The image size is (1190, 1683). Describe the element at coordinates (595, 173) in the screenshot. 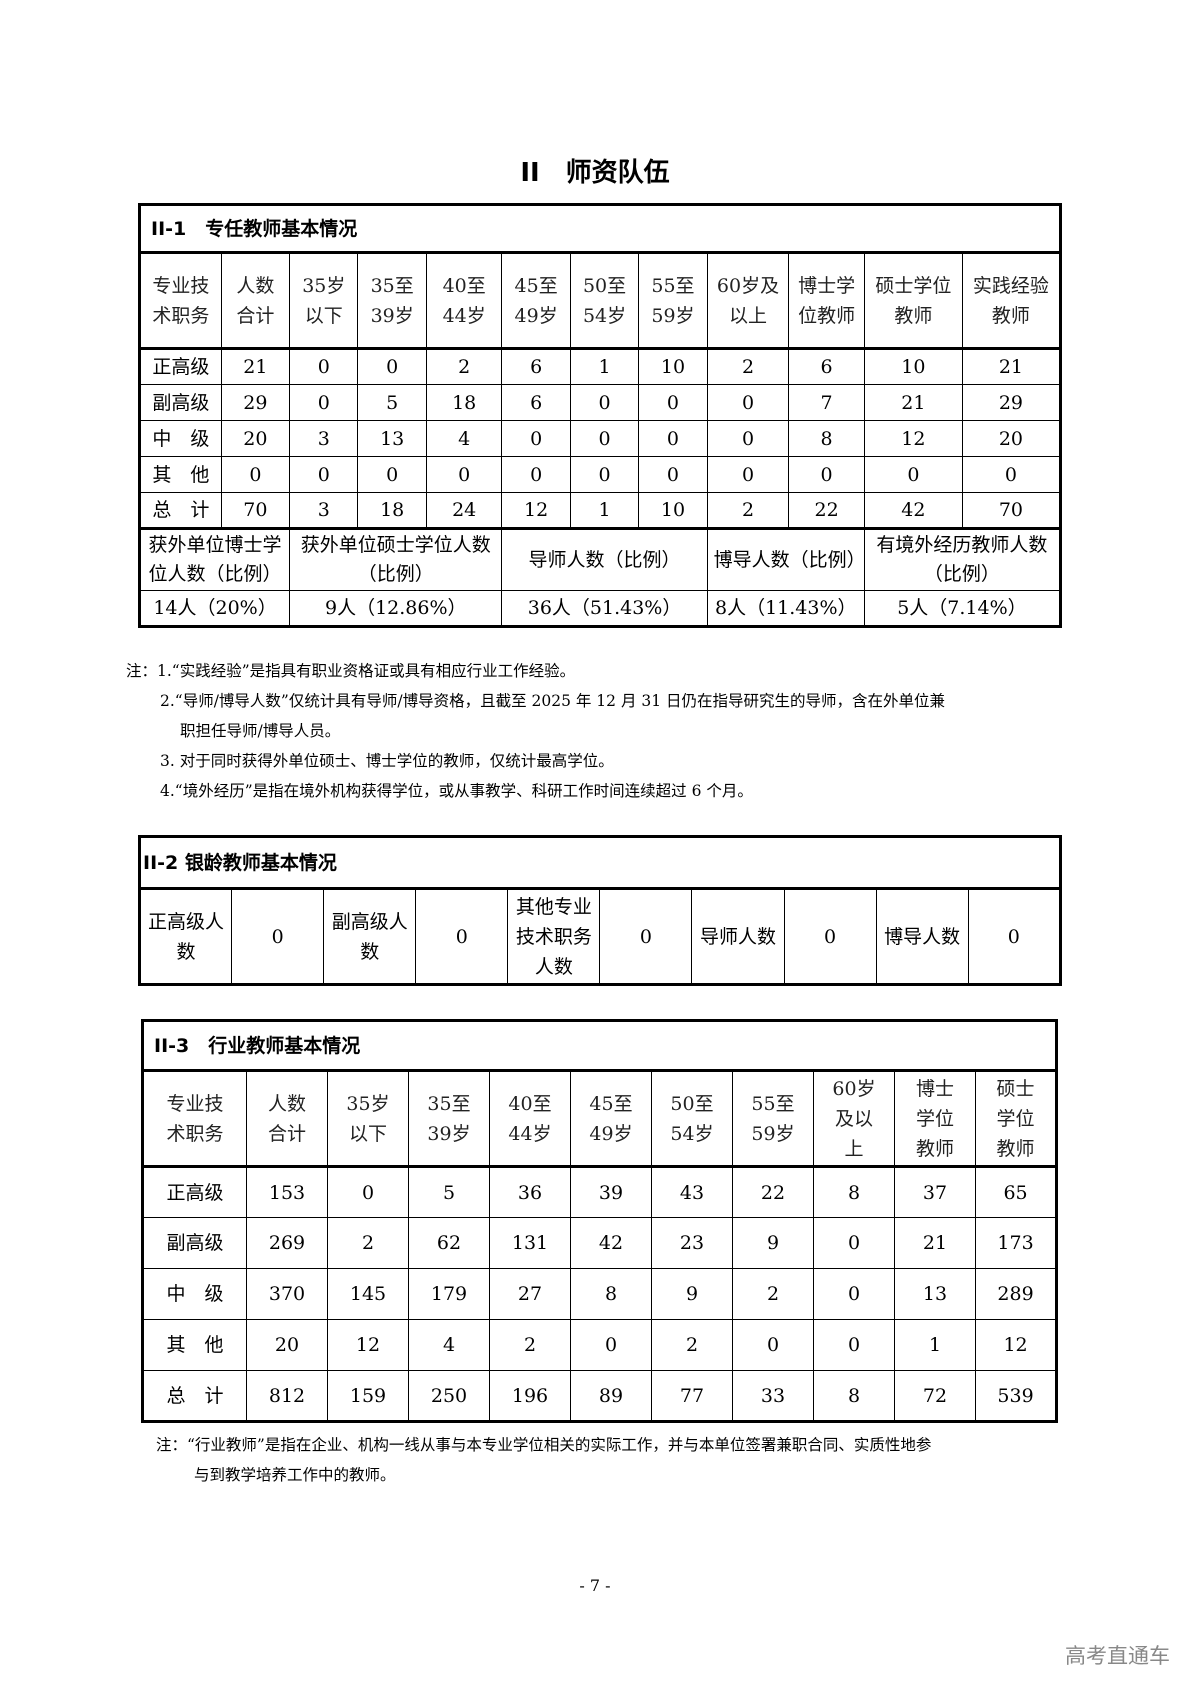

I see `section-title: II 师资队伍` at that location.